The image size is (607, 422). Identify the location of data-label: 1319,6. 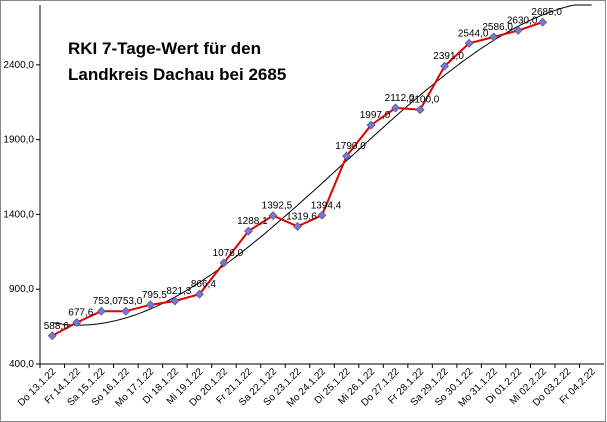
(301, 216).